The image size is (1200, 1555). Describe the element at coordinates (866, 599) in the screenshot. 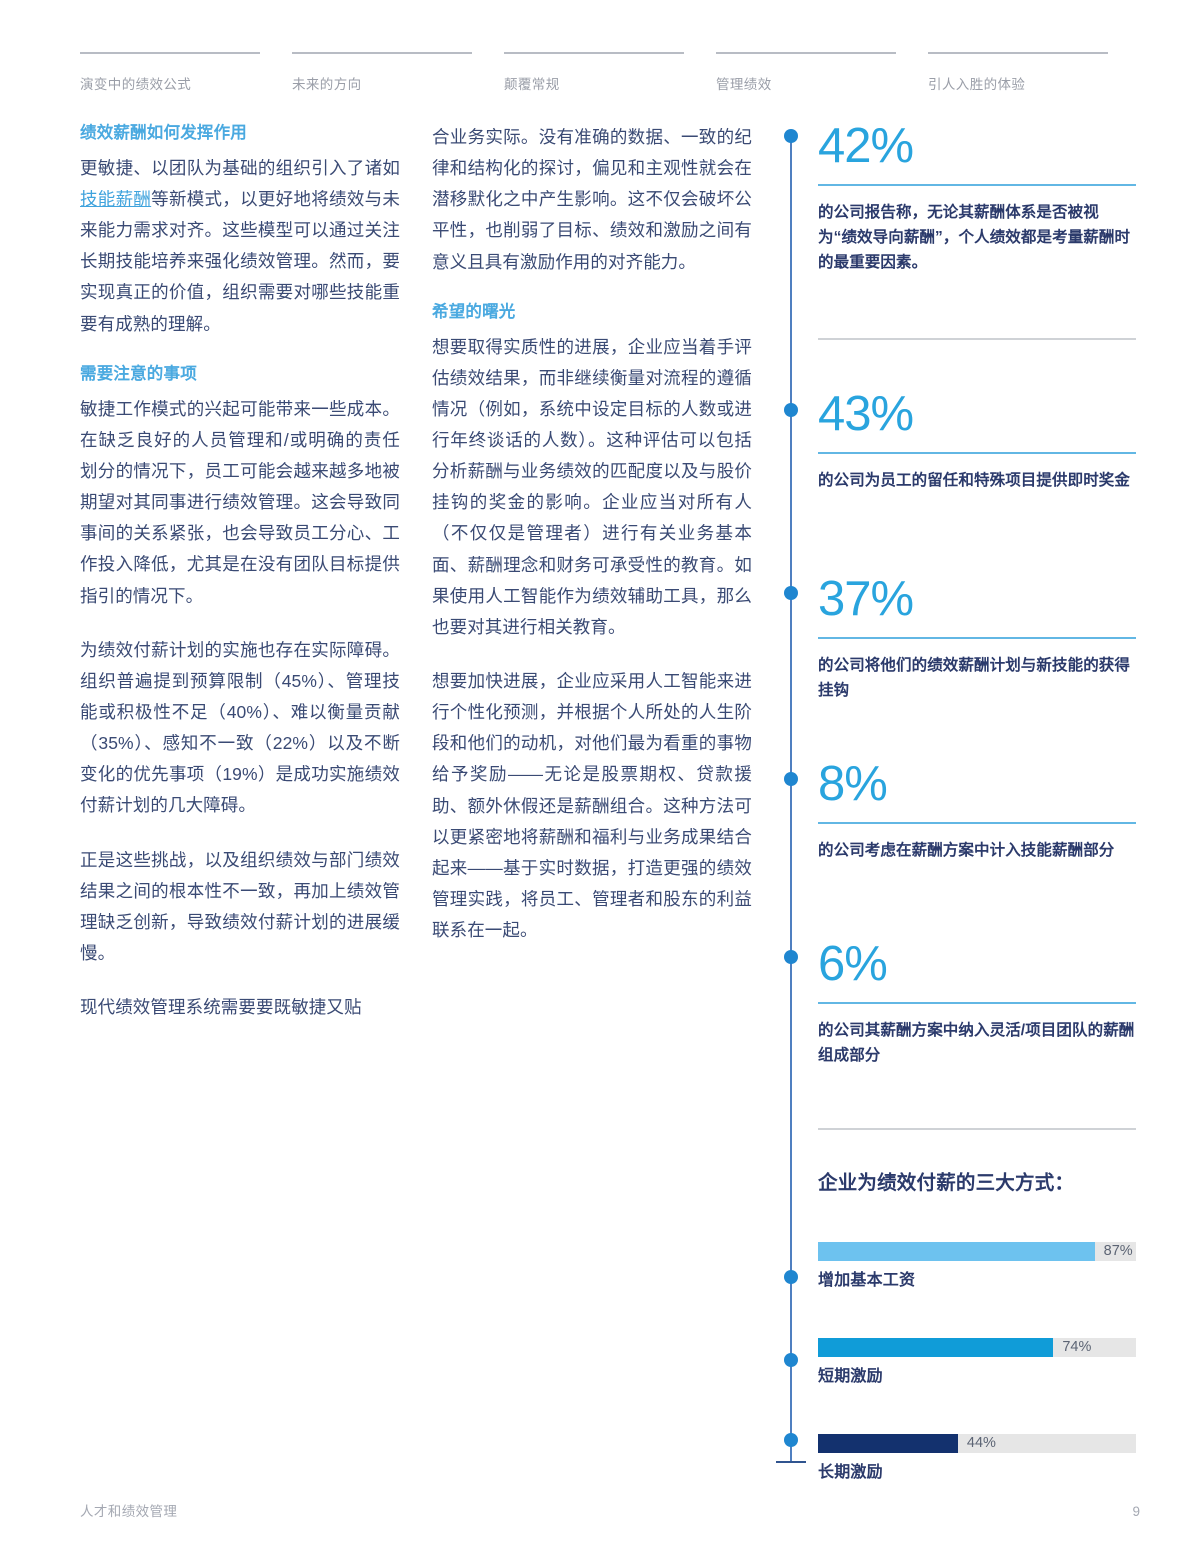

I see `stat-value: 37%` at that location.